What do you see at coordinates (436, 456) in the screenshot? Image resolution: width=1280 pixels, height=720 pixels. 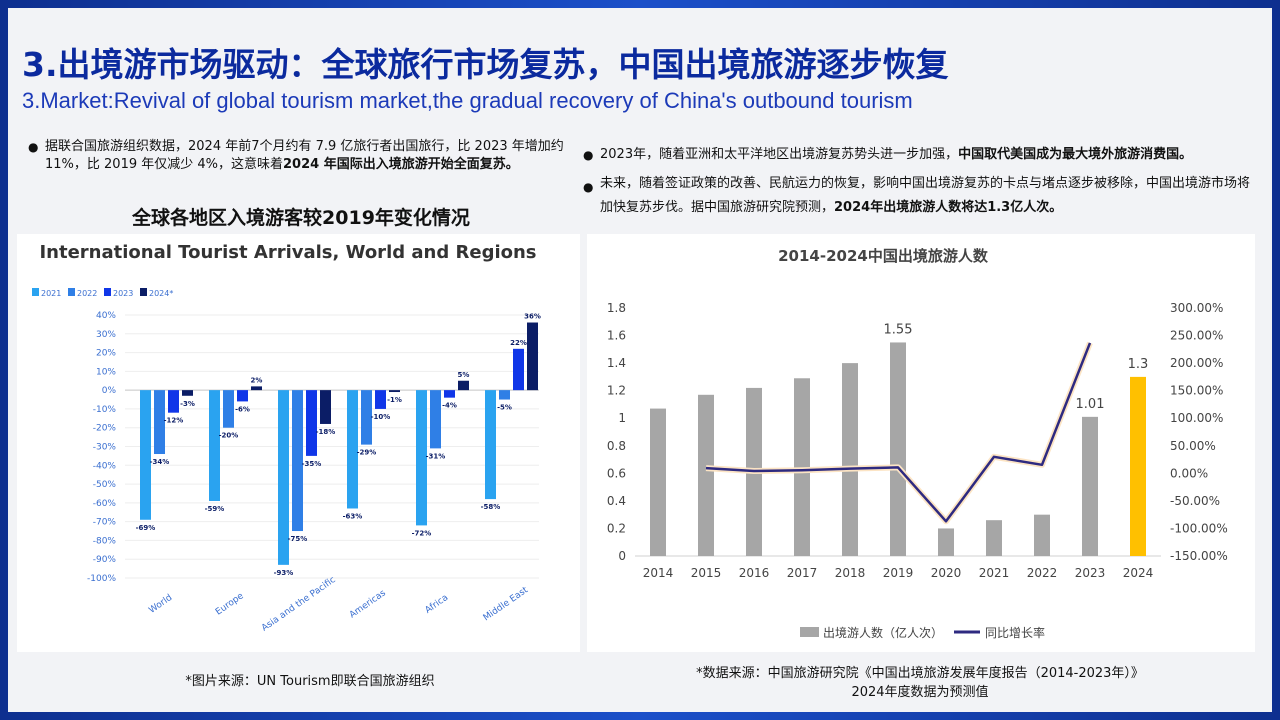 I see `bar-value-label: -31%` at bounding box center [436, 456].